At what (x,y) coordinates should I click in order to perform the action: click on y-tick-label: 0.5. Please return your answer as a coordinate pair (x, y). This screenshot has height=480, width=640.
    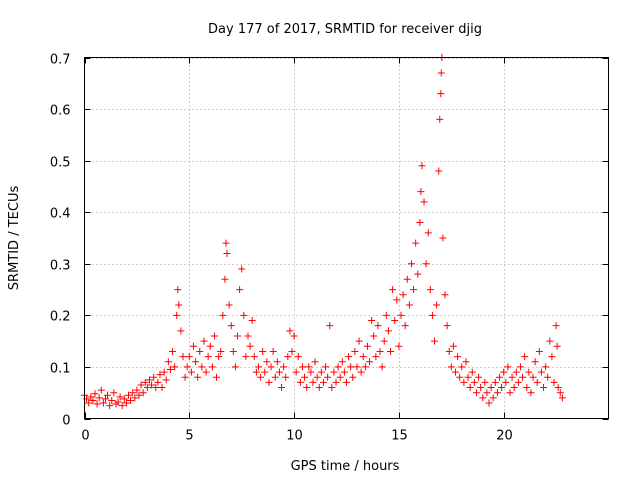
    Looking at the image, I should click on (60, 163).